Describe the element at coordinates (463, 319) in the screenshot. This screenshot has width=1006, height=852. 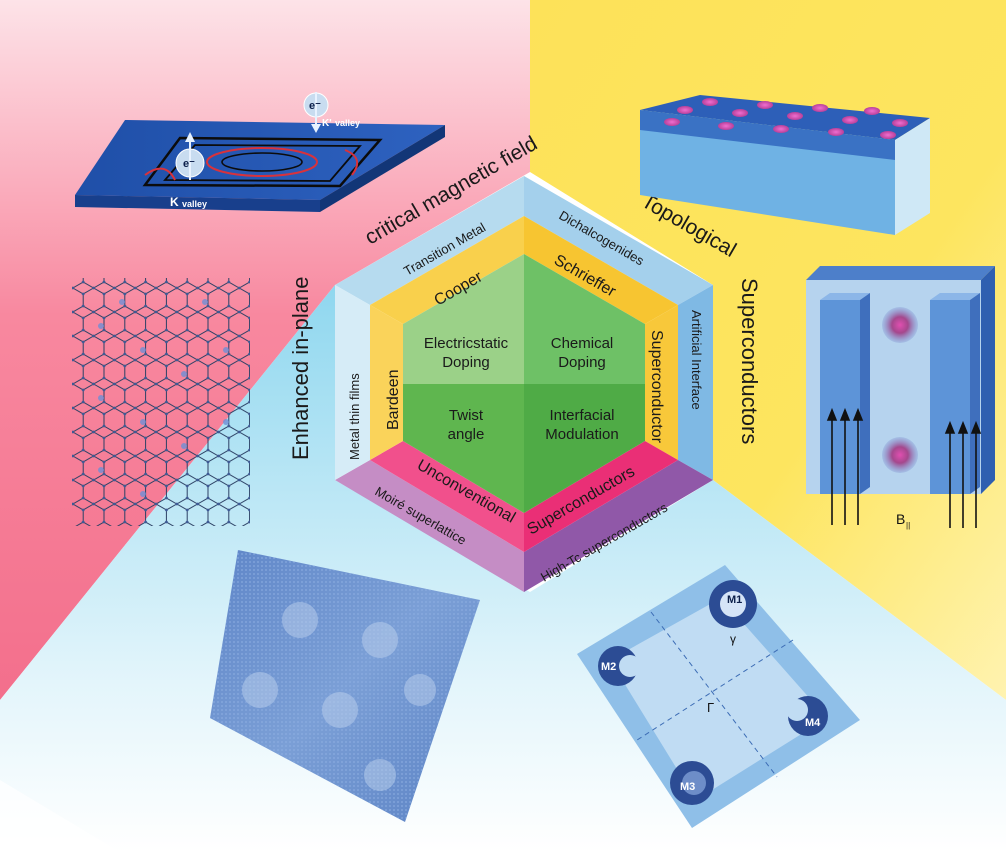
I see `core-q1` at that location.